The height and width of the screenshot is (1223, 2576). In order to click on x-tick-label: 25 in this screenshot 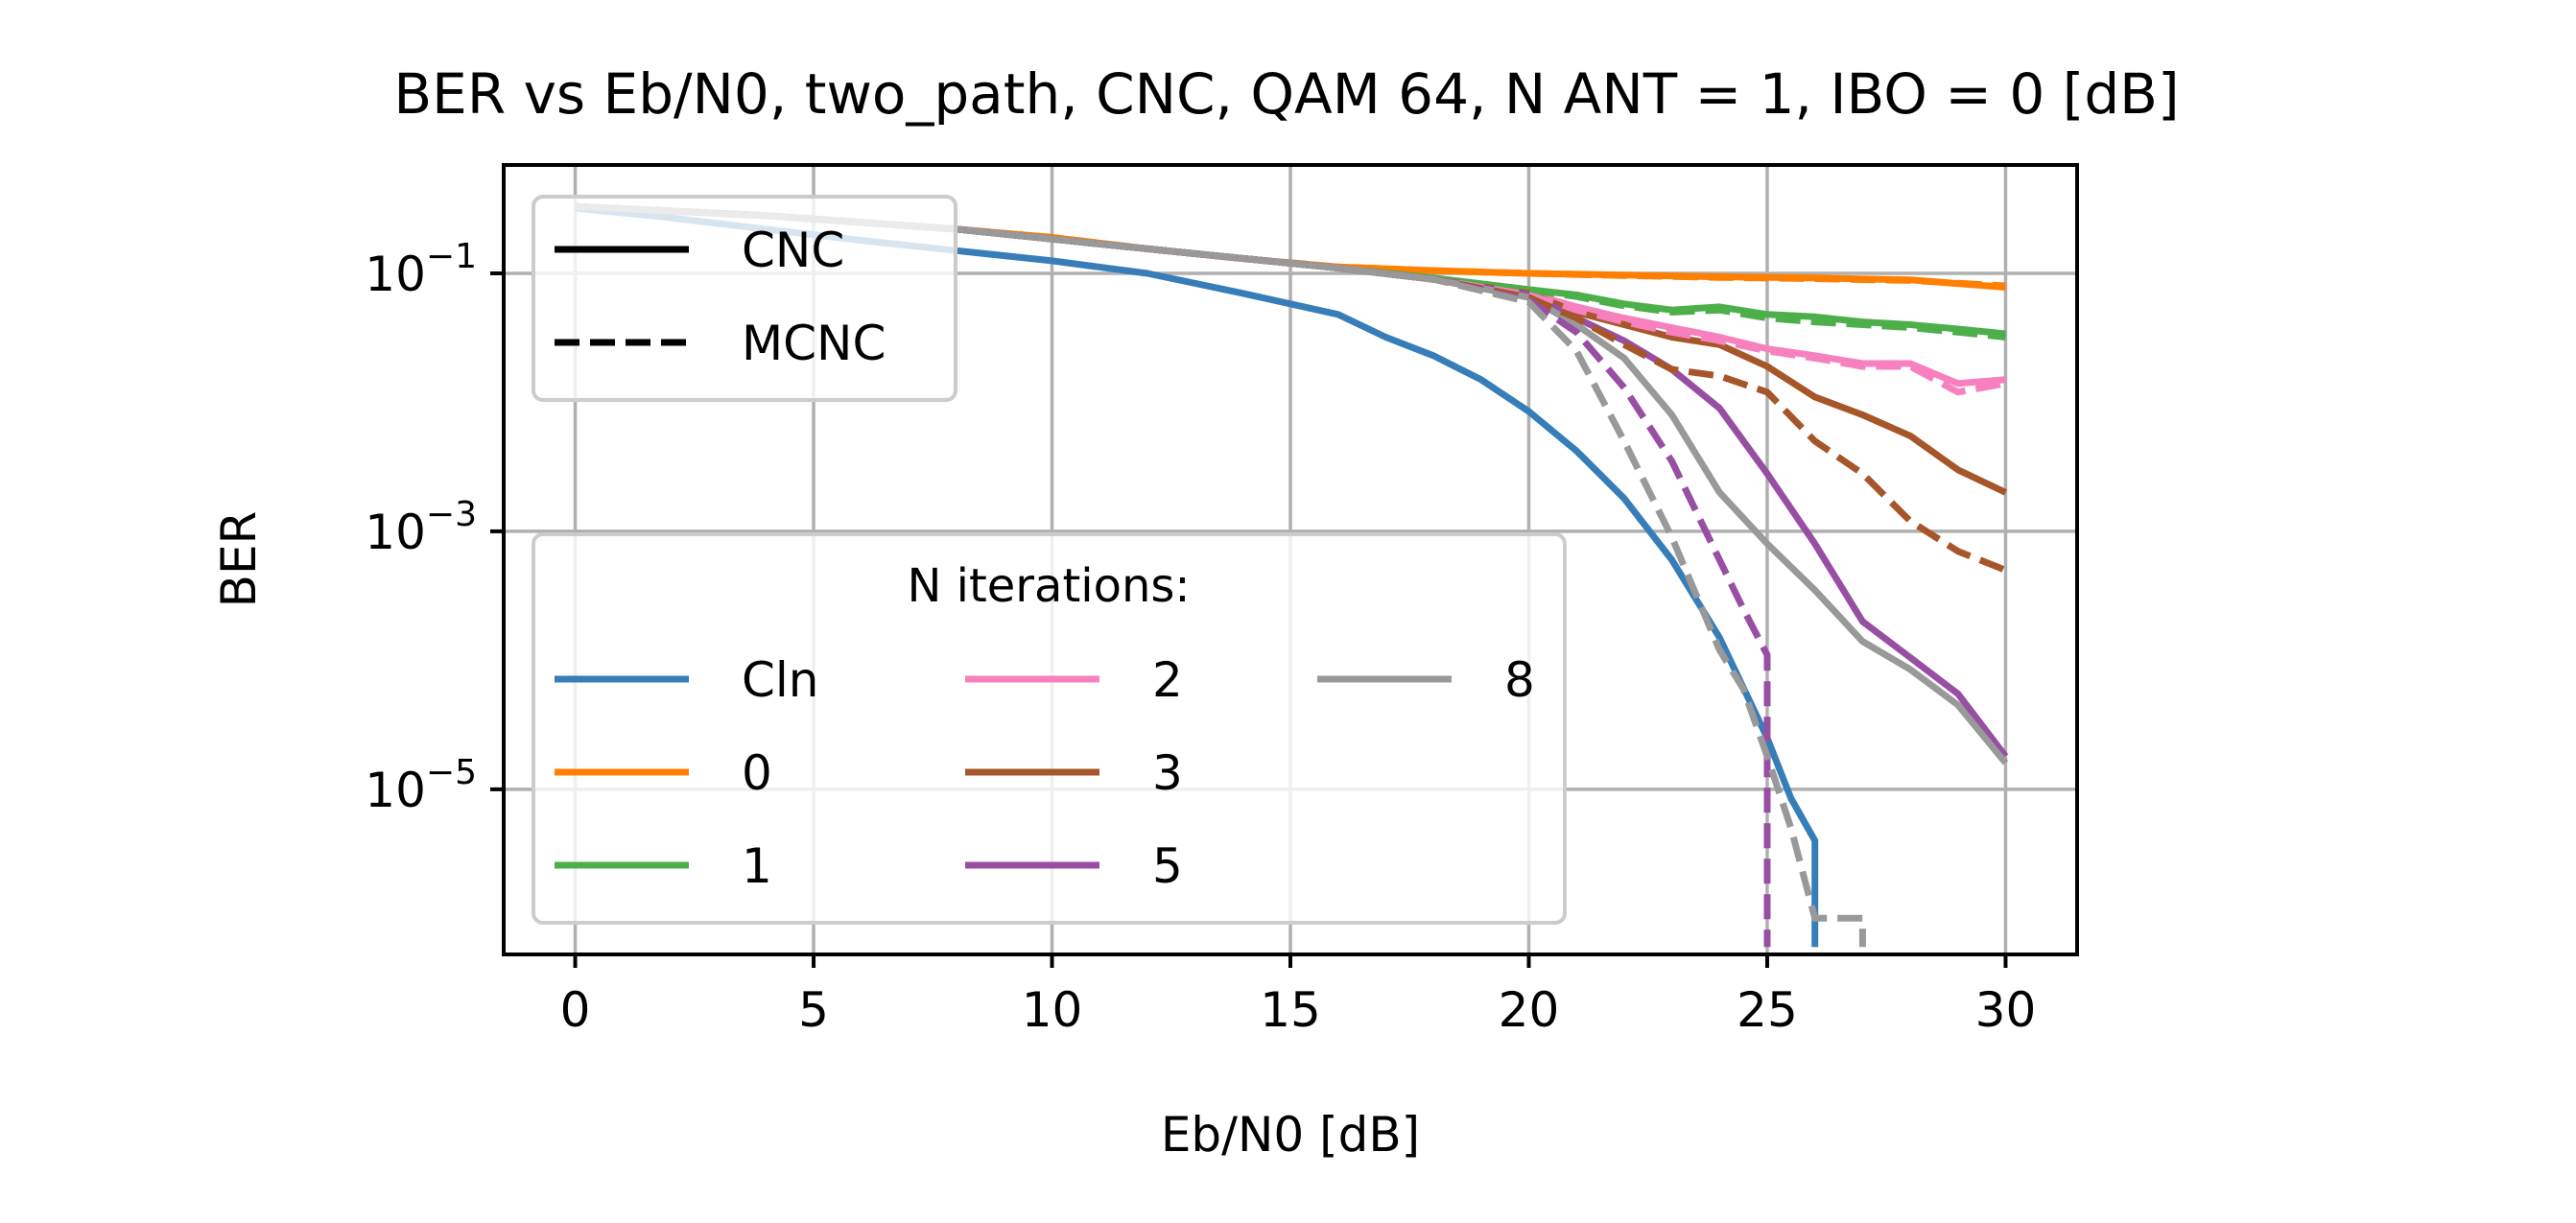, I will do `click(1768, 1010)`.